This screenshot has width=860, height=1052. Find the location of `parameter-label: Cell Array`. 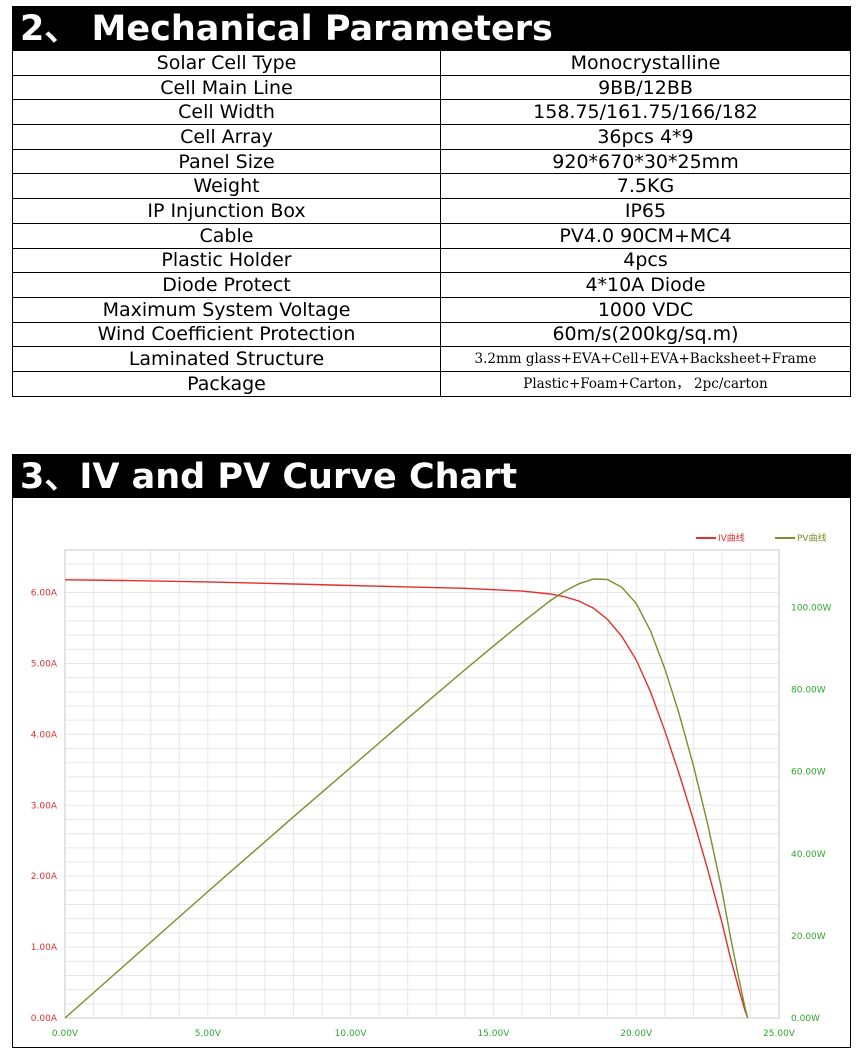

parameter-label: Cell Array is located at coordinates (226, 137).